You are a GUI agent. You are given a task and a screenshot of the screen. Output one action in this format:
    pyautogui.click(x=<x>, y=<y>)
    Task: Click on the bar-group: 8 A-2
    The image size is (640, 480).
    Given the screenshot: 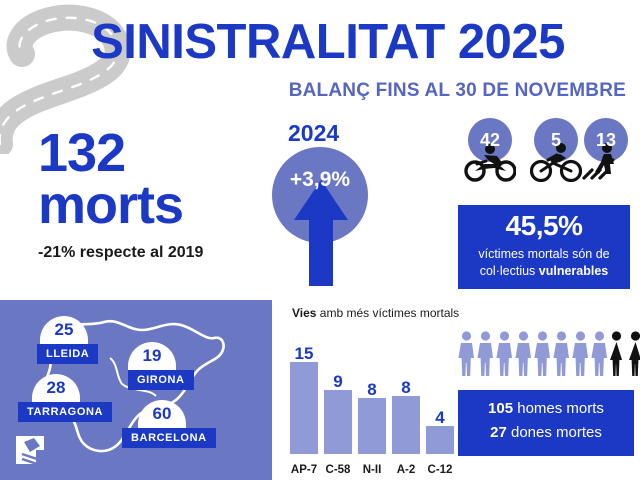 What is the action you would take?
    pyautogui.click(x=406, y=405)
    